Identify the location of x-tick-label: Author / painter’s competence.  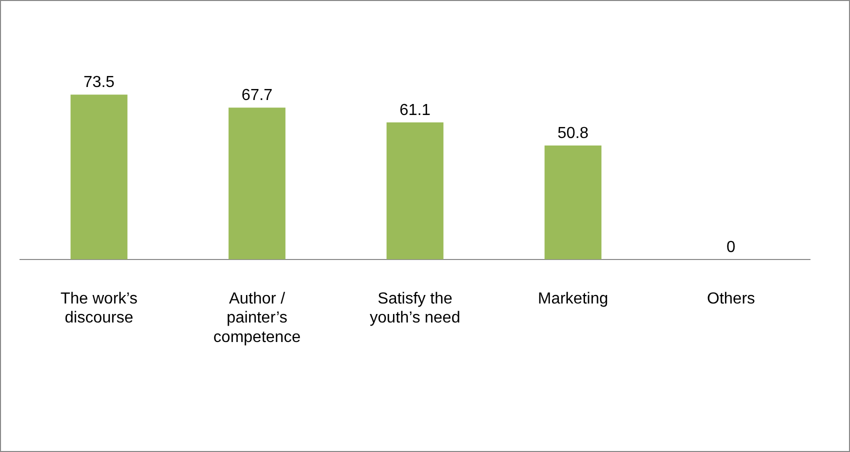
(257, 318).